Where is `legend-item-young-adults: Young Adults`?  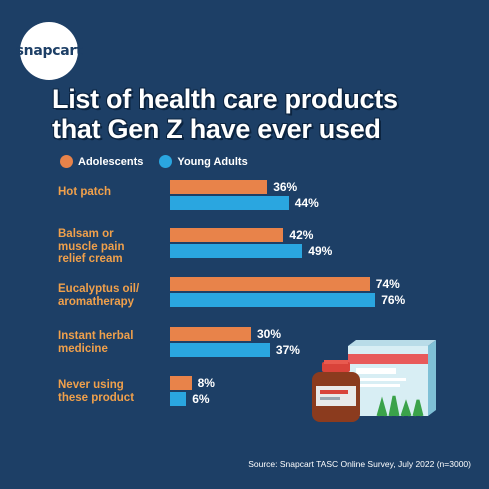
legend-item-young-adults: Young Adults is located at coordinates (203, 161).